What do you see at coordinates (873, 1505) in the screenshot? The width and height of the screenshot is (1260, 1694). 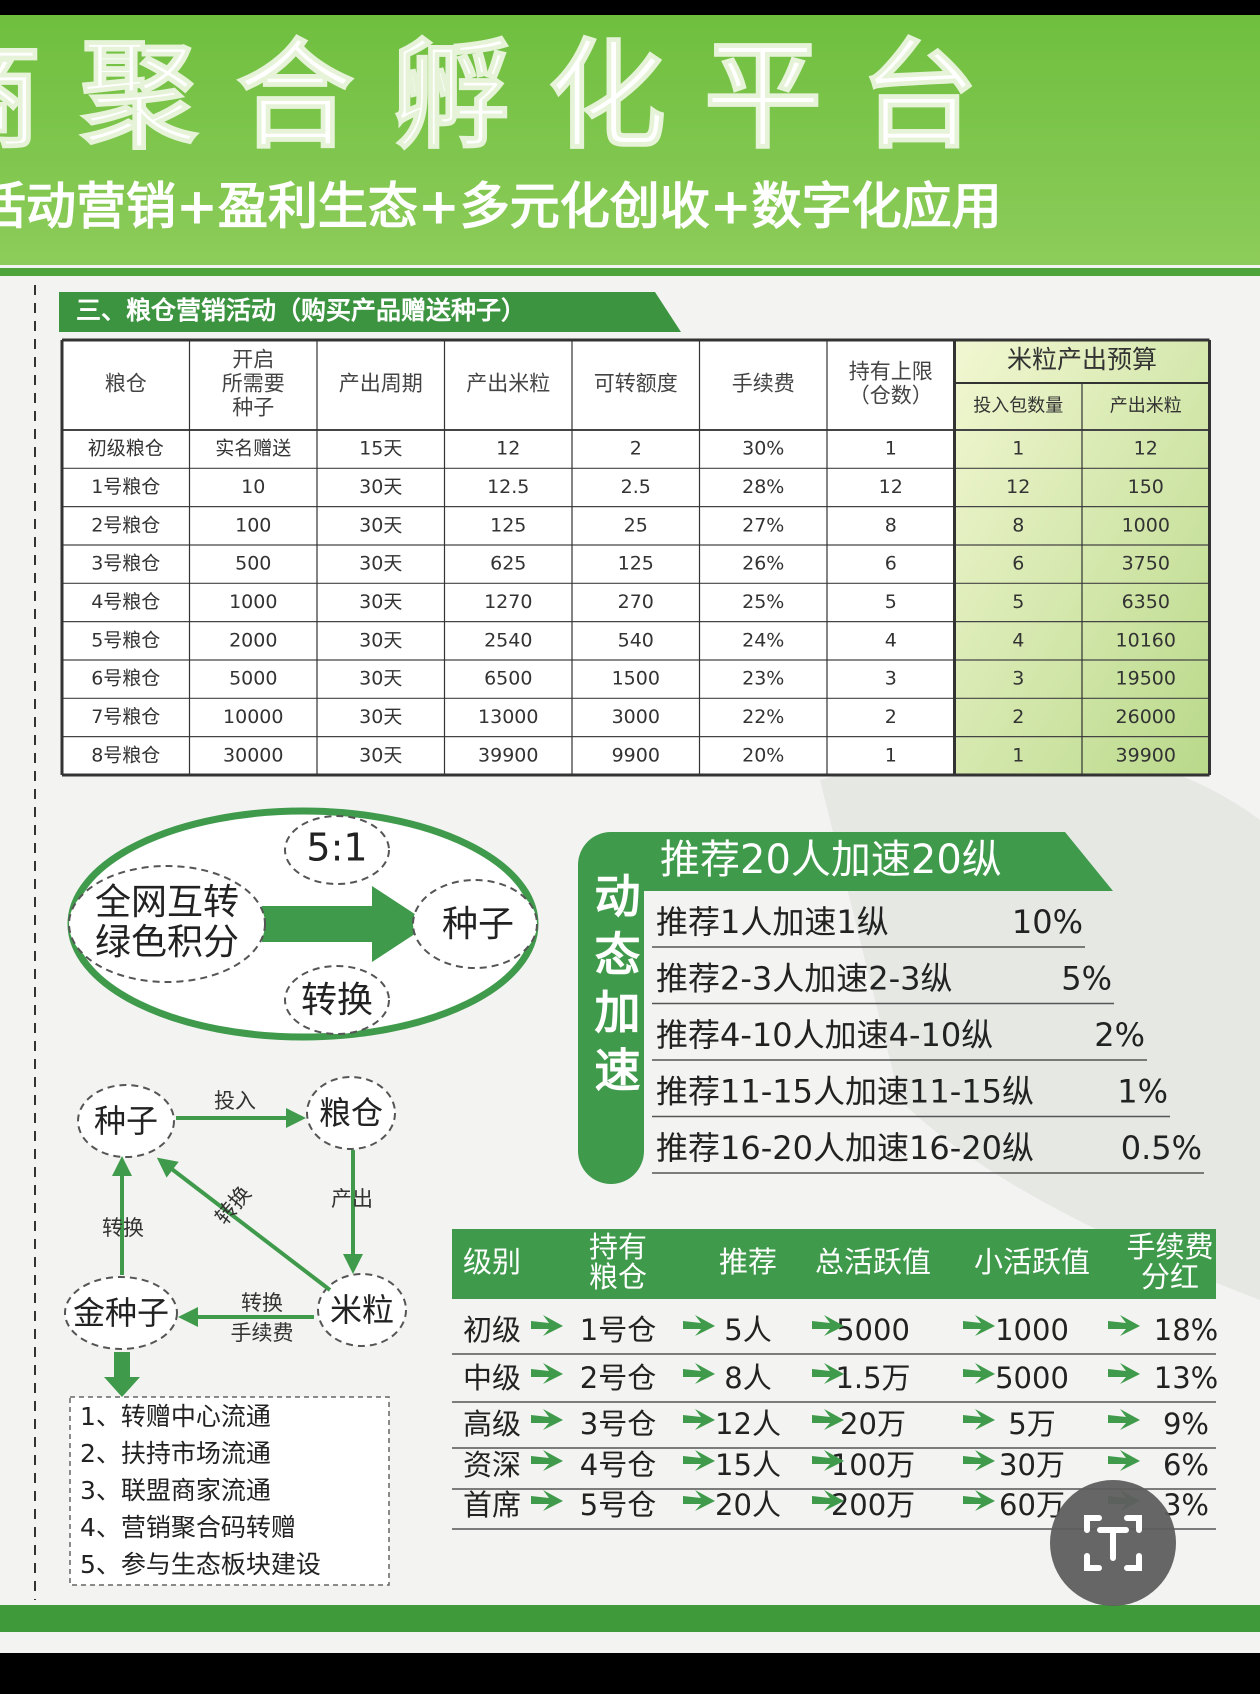 I see `level-cell: 200万` at bounding box center [873, 1505].